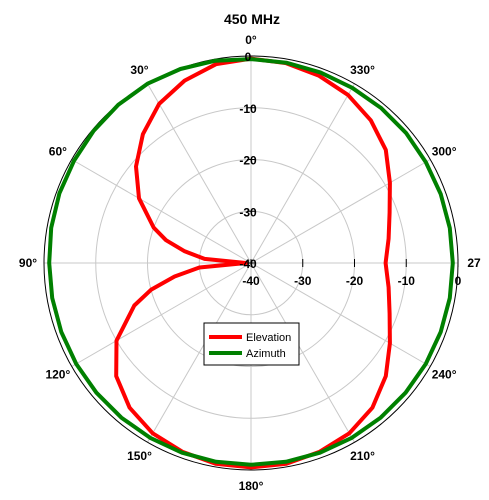 This screenshot has height=500, width=489. What do you see at coordinates (444, 375) in the screenshot?
I see `angle-label-240: 240°` at bounding box center [444, 375].